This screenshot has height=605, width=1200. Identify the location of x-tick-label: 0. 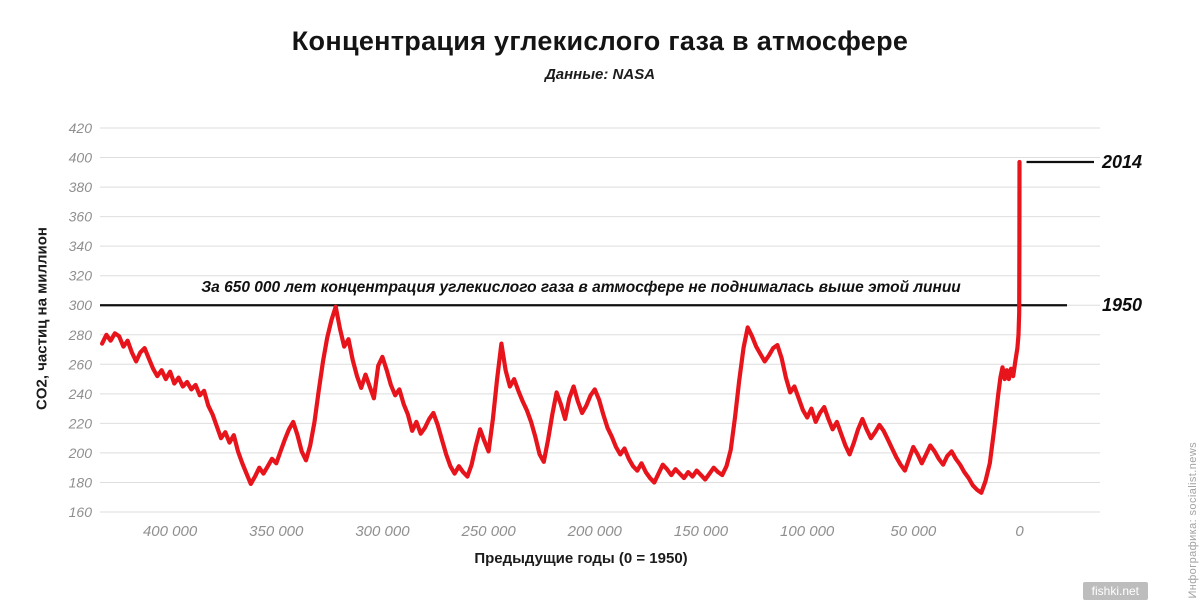
(1019, 531).